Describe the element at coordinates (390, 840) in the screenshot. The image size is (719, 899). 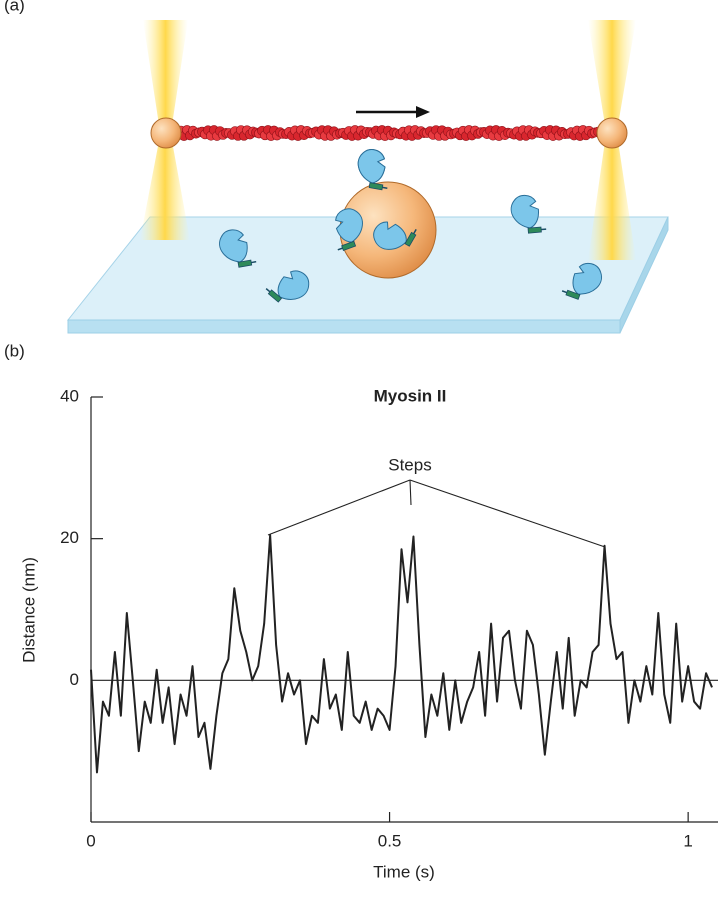
I see `x-tick-label: 0.5` at that location.